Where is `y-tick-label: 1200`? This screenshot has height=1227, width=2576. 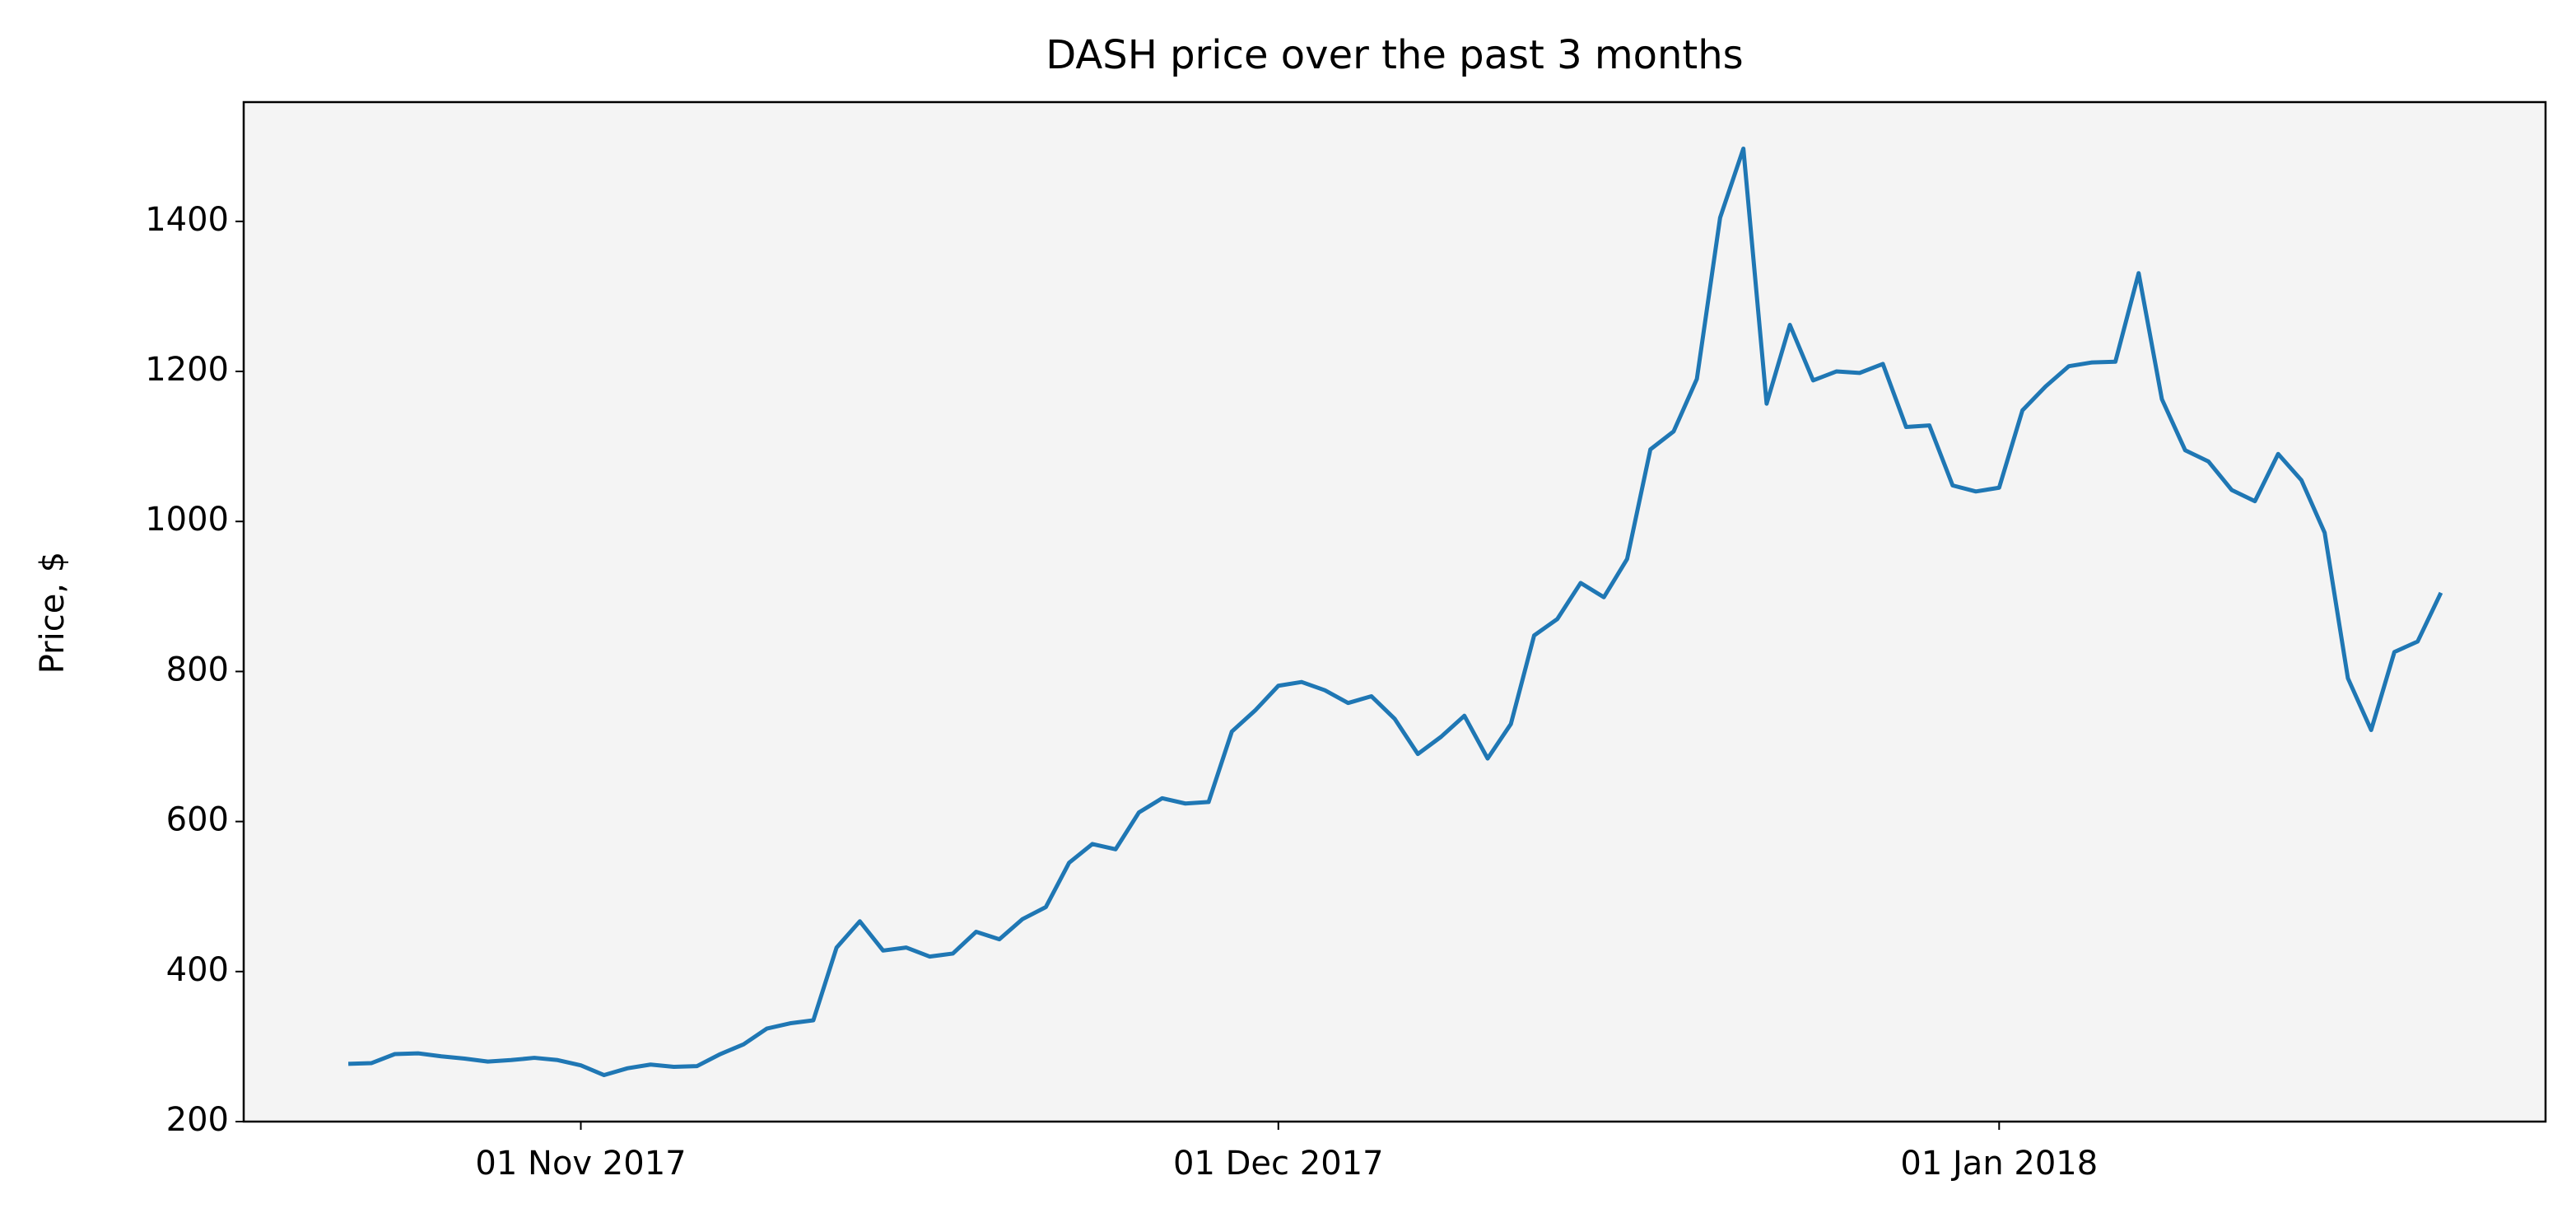
y-tick-label: 1200 is located at coordinates (187, 370).